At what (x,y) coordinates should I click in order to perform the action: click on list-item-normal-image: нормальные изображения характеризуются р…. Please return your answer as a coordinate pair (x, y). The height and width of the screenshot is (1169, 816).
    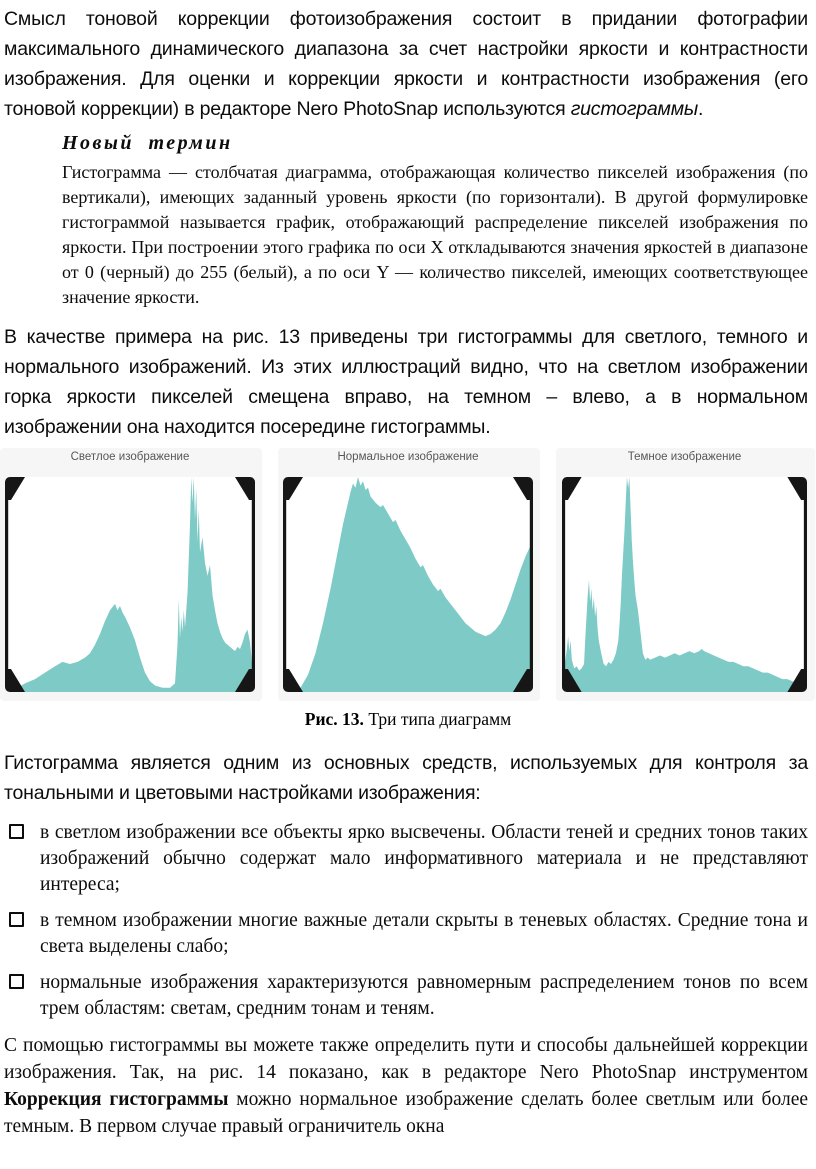
    Looking at the image, I should click on (406, 996).